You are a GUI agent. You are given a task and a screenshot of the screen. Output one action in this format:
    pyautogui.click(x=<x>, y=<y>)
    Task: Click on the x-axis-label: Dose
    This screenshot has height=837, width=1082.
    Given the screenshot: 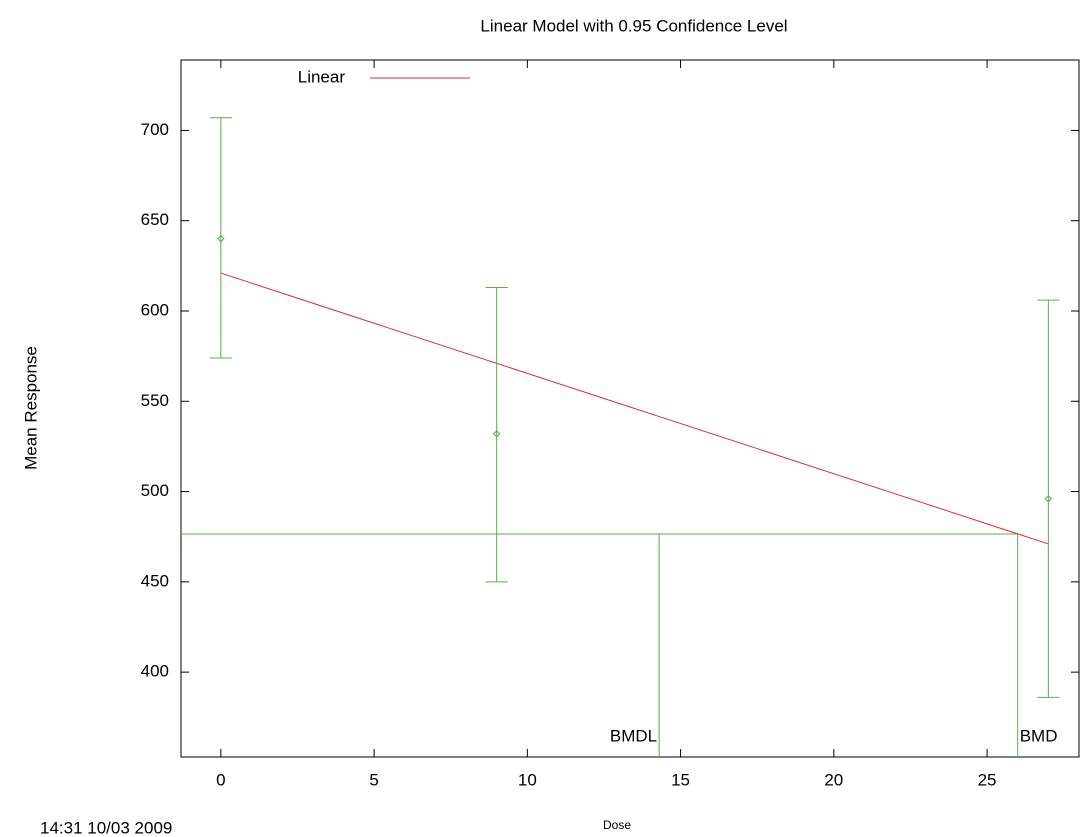 What is the action you would take?
    pyautogui.click(x=617, y=825)
    